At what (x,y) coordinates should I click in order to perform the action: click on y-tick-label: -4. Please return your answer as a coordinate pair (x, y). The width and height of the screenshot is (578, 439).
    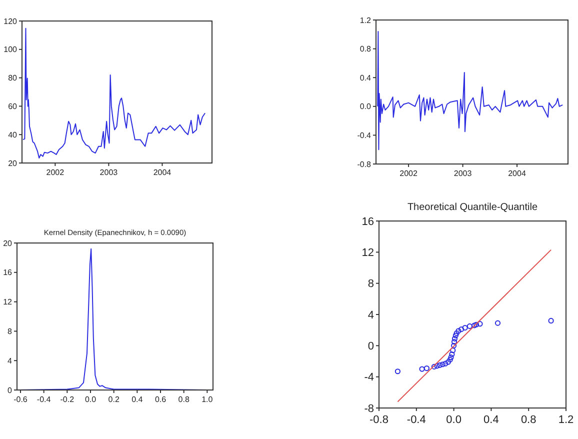
    Looking at the image, I should click on (369, 378).